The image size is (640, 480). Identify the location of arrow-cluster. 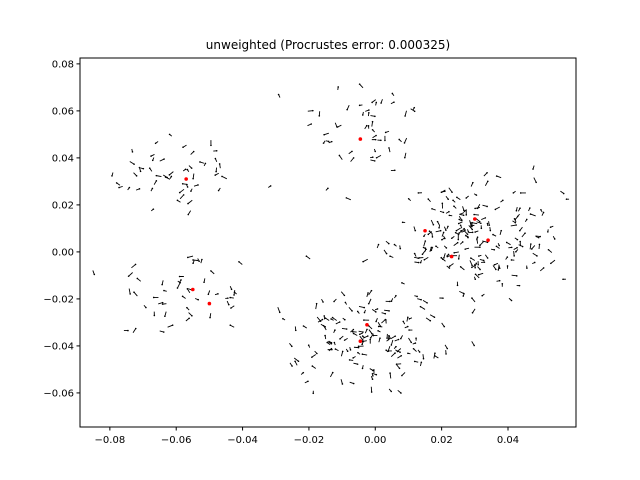
(191, 174).